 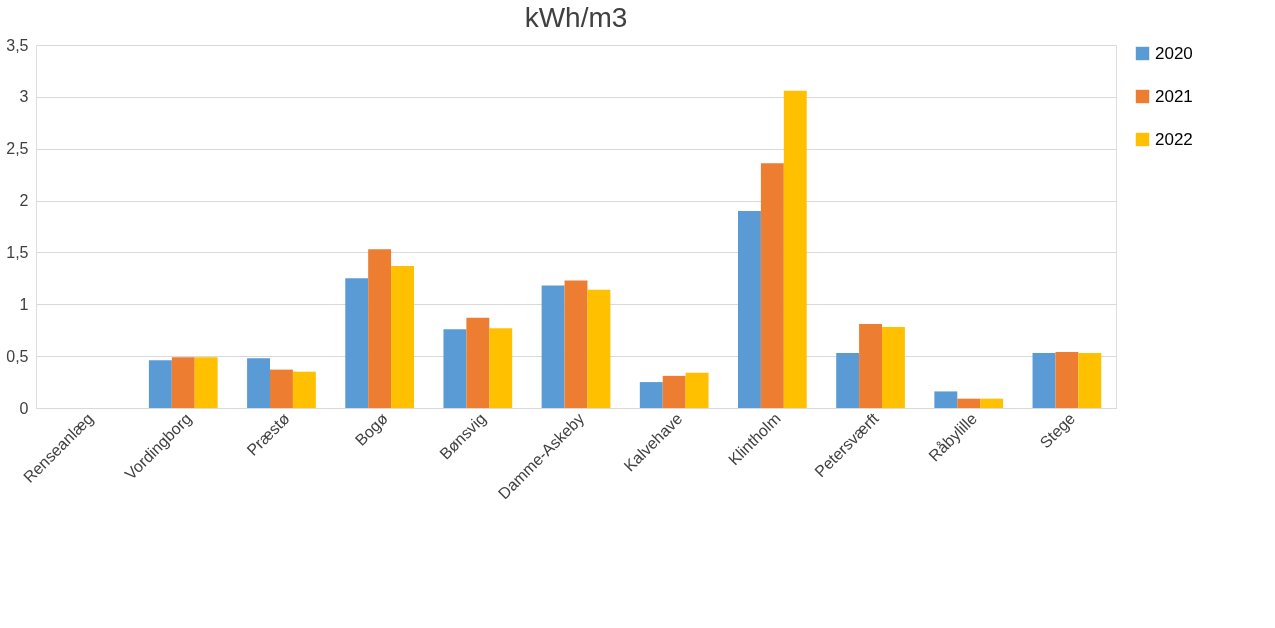 I want to click on y-tick-label: 0,5, so click(x=17, y=356).